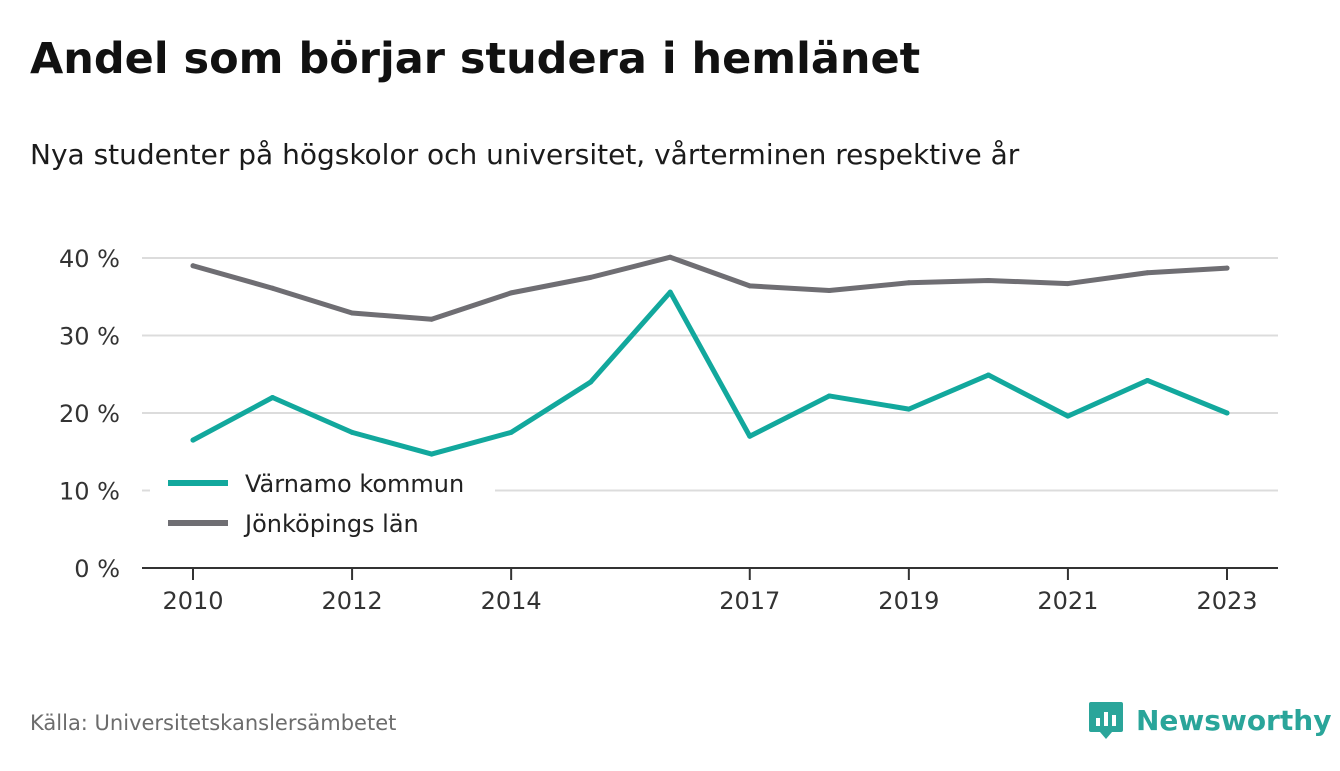  What do you see at coordinates (331, 524) in the screenshot?
I see `legend-label: Jönköpings län` at bounding box center [331, 524].